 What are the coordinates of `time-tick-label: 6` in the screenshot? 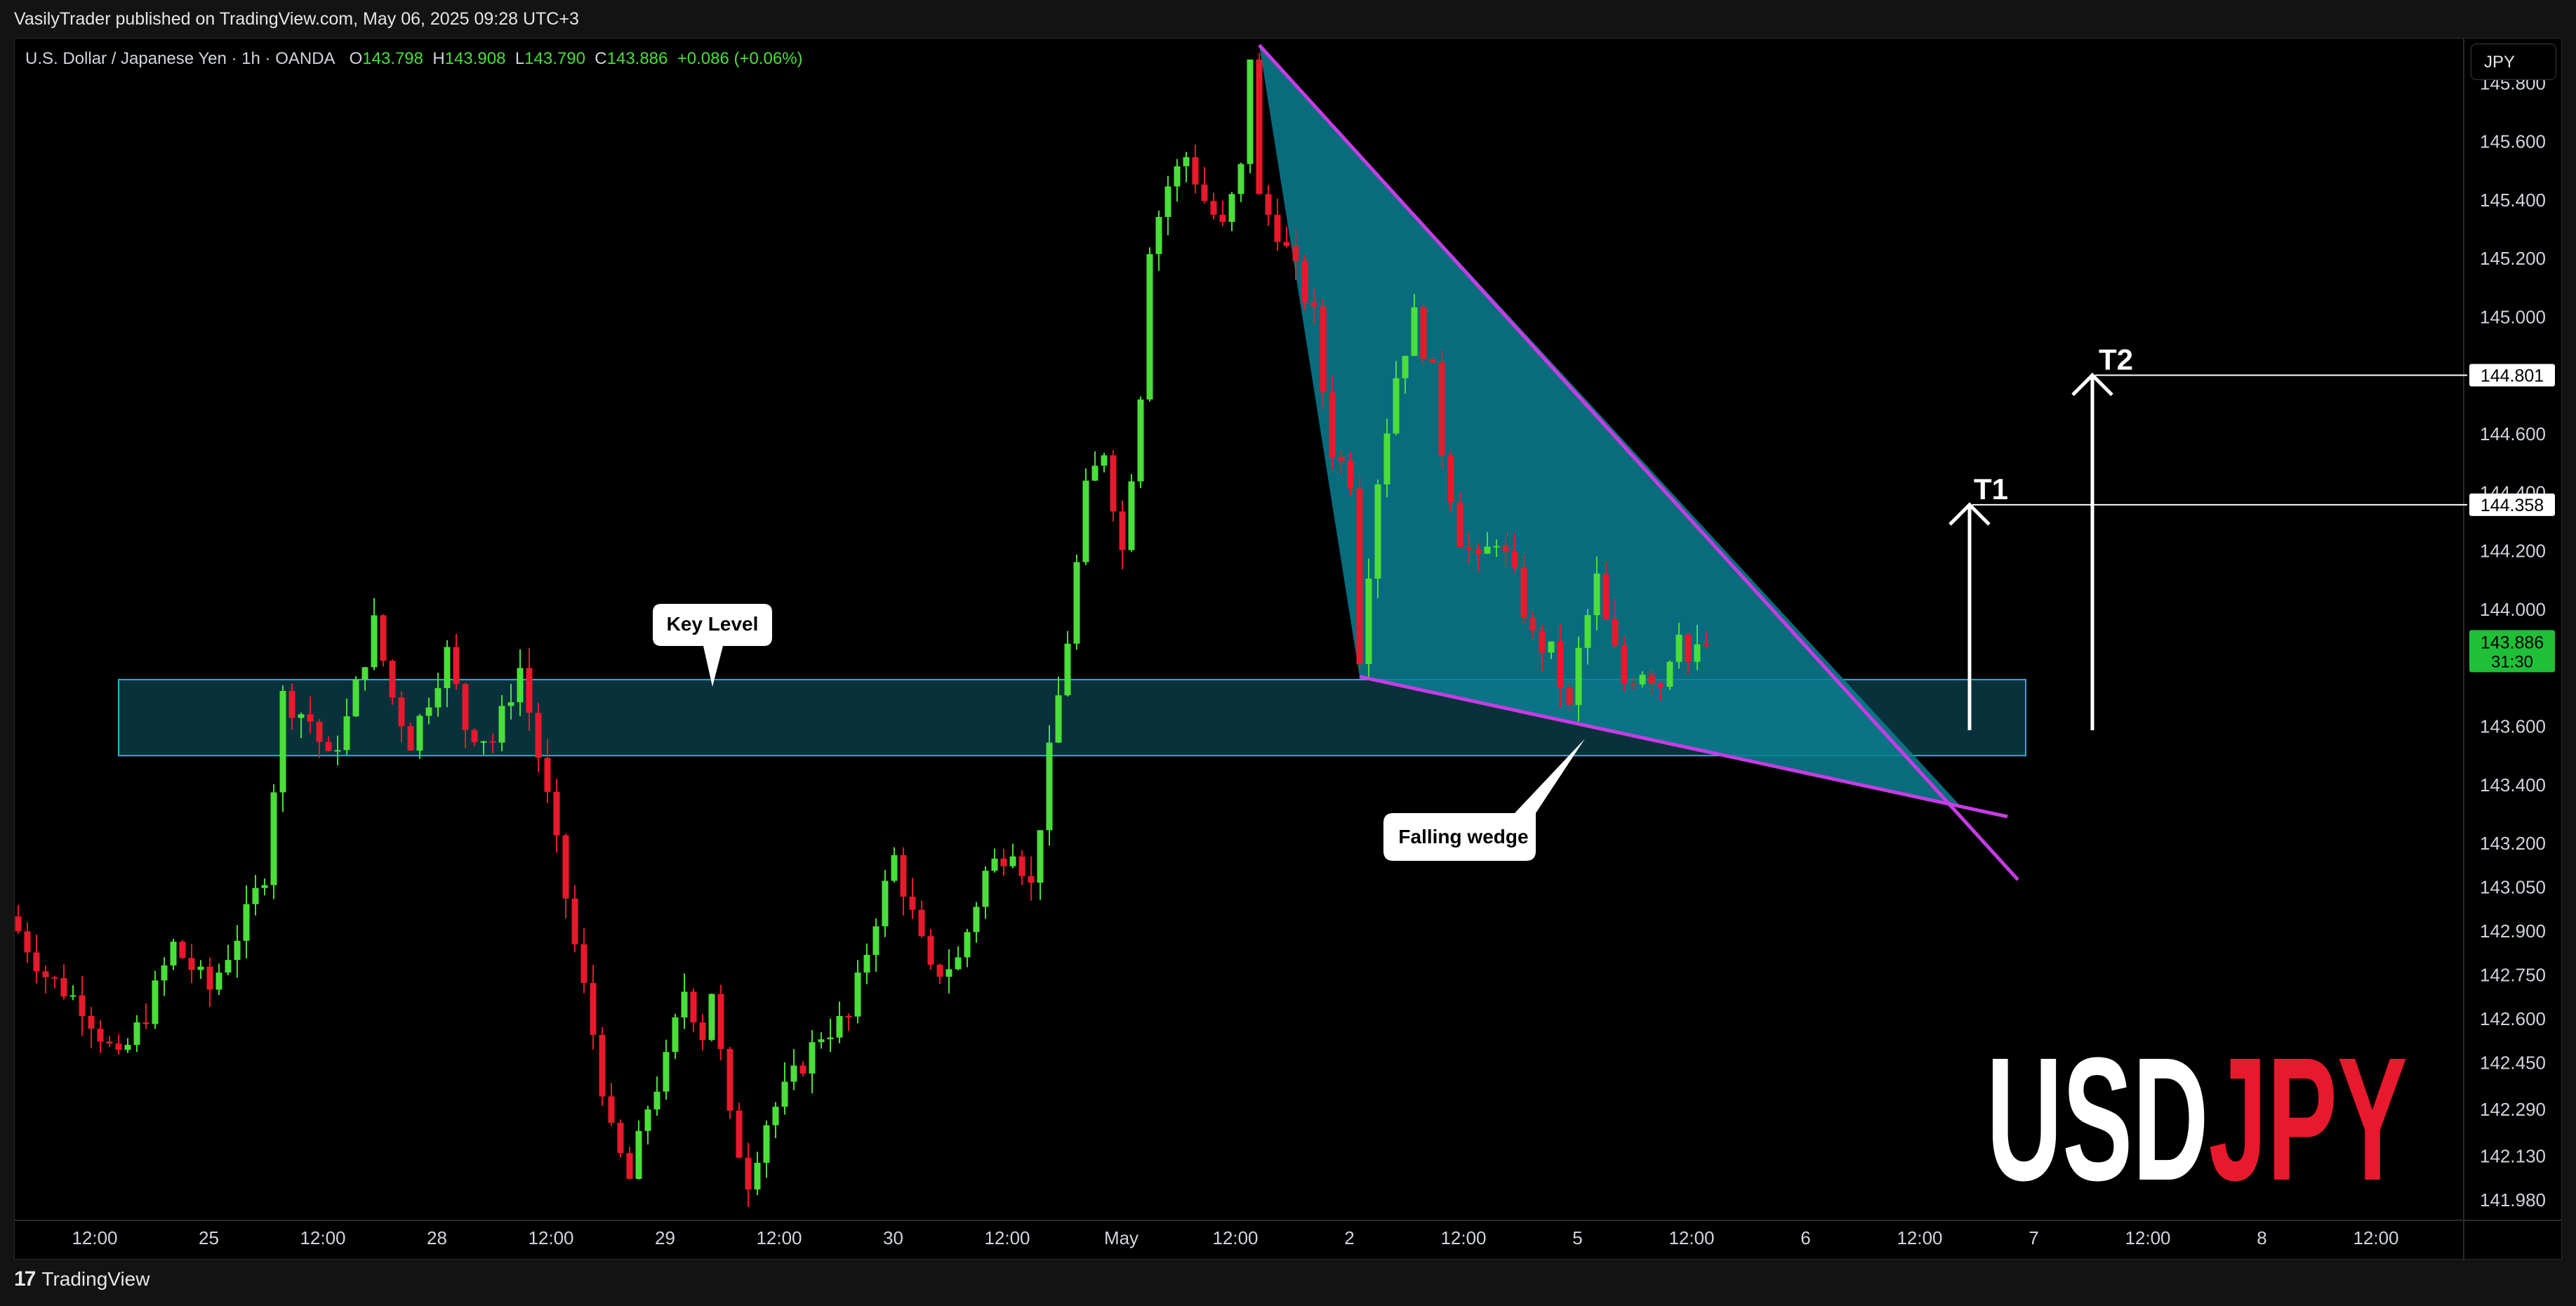 It's located at (1805, 1237).